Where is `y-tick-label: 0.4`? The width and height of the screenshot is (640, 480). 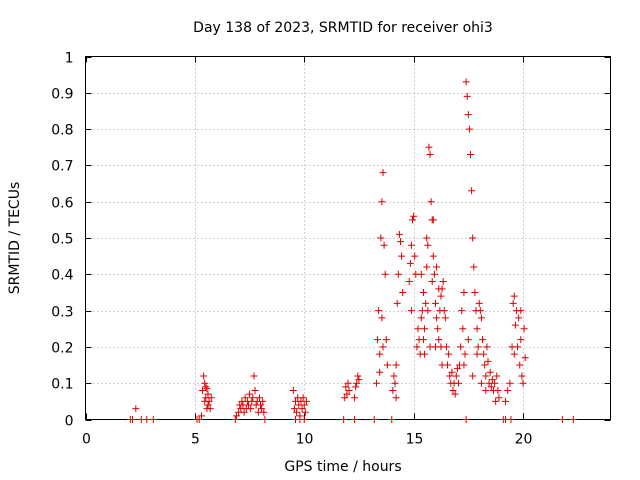 y-tick-label: 0.4 is located at coordinates (62, 276).